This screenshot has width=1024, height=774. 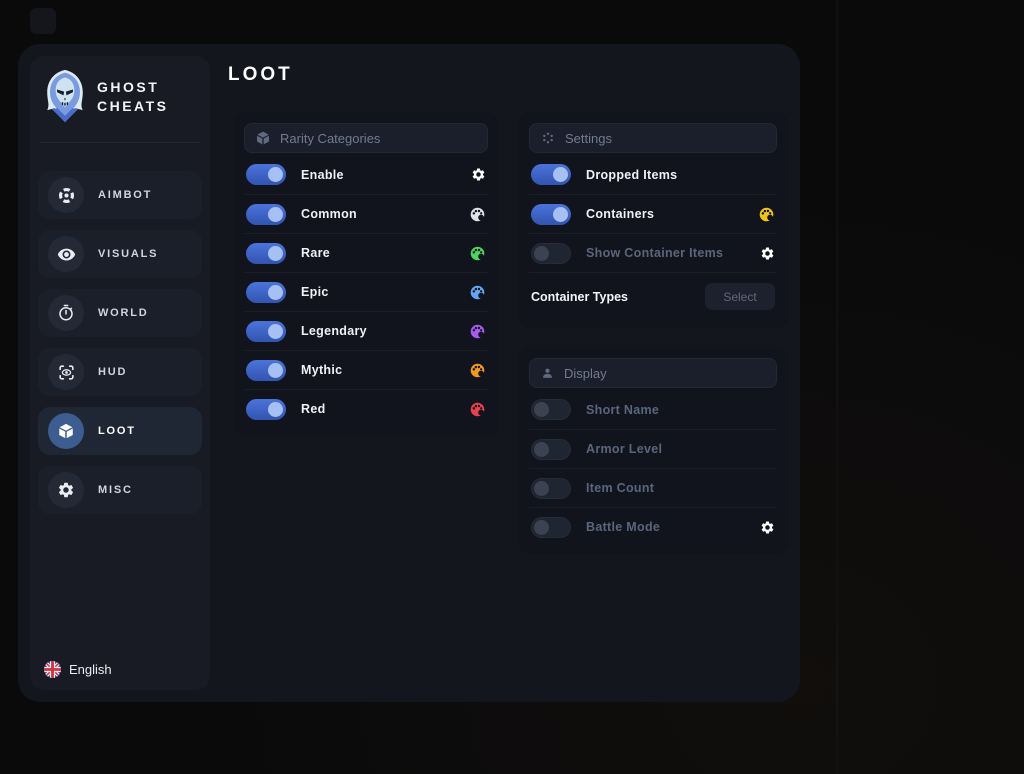 What do you see at coordinates (547, 373) in the screenshot?
I see `person-icon` at bounding box center [547, 373].